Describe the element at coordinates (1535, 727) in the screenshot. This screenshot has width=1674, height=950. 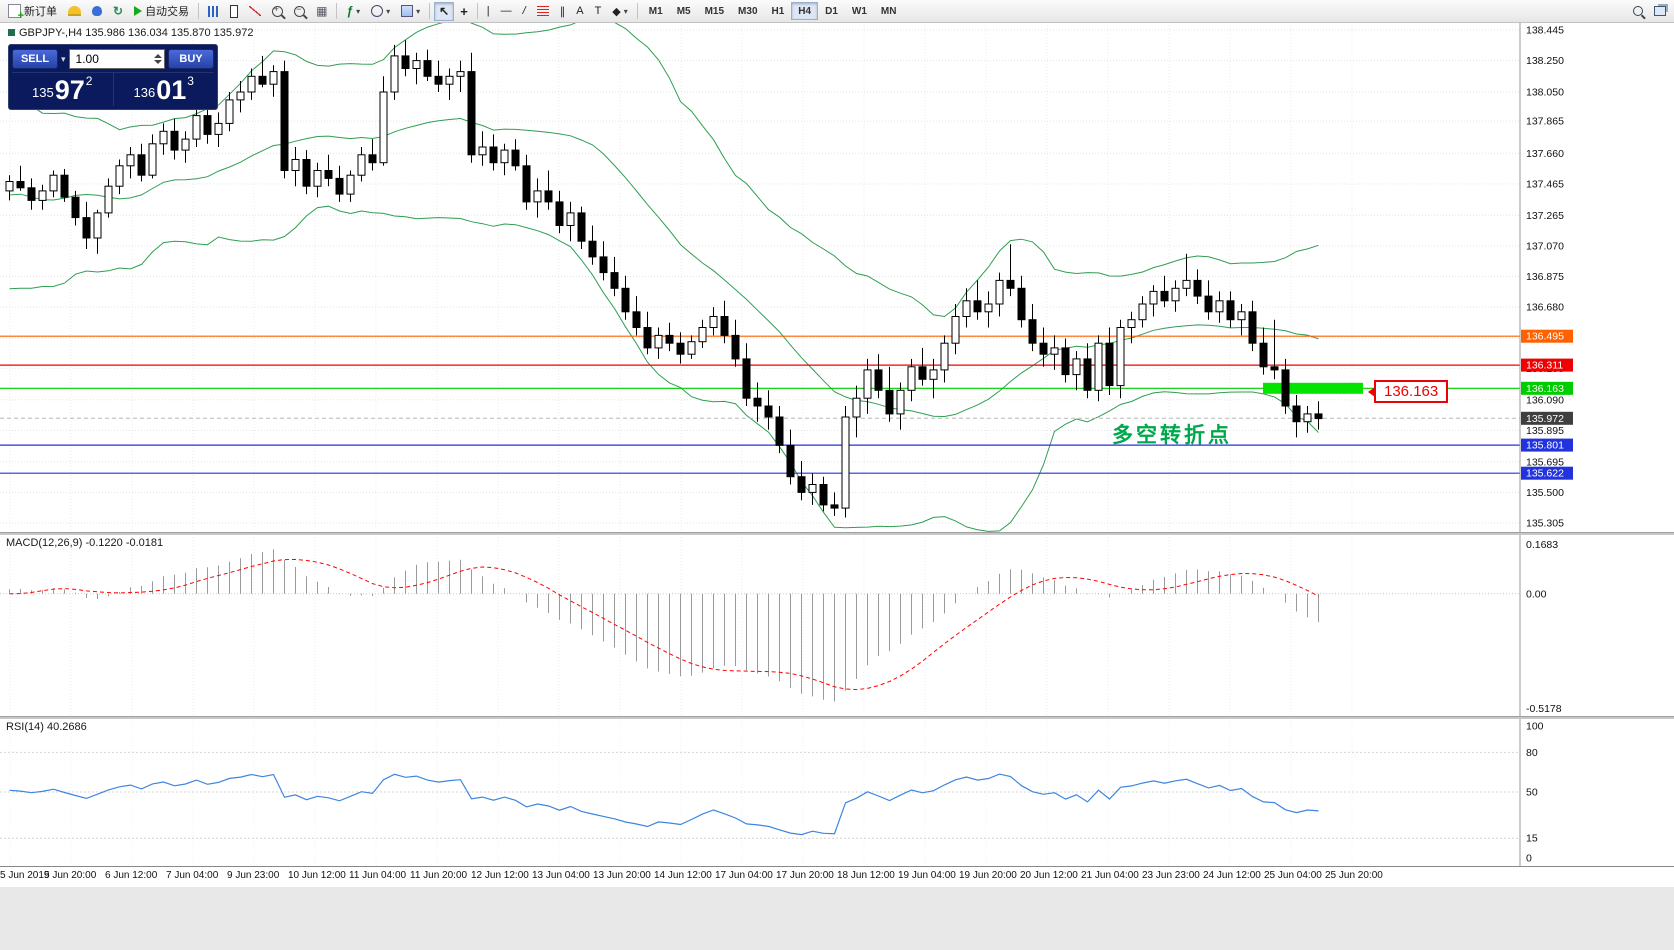
I see `svg-text: 100` at that location.